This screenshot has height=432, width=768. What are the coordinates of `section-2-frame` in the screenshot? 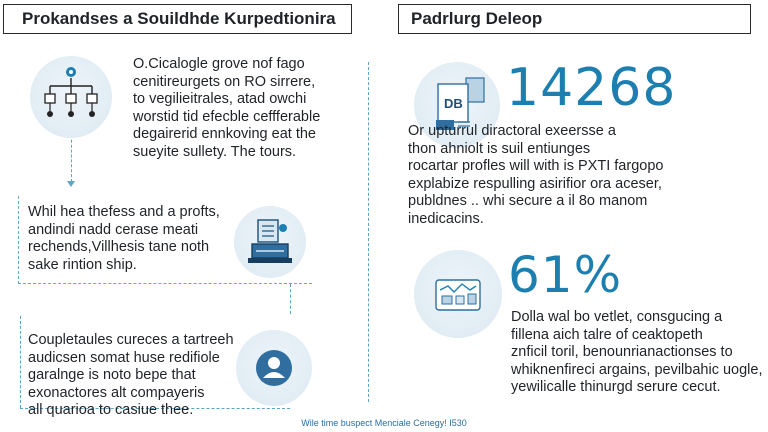 It's located at (165, 240).